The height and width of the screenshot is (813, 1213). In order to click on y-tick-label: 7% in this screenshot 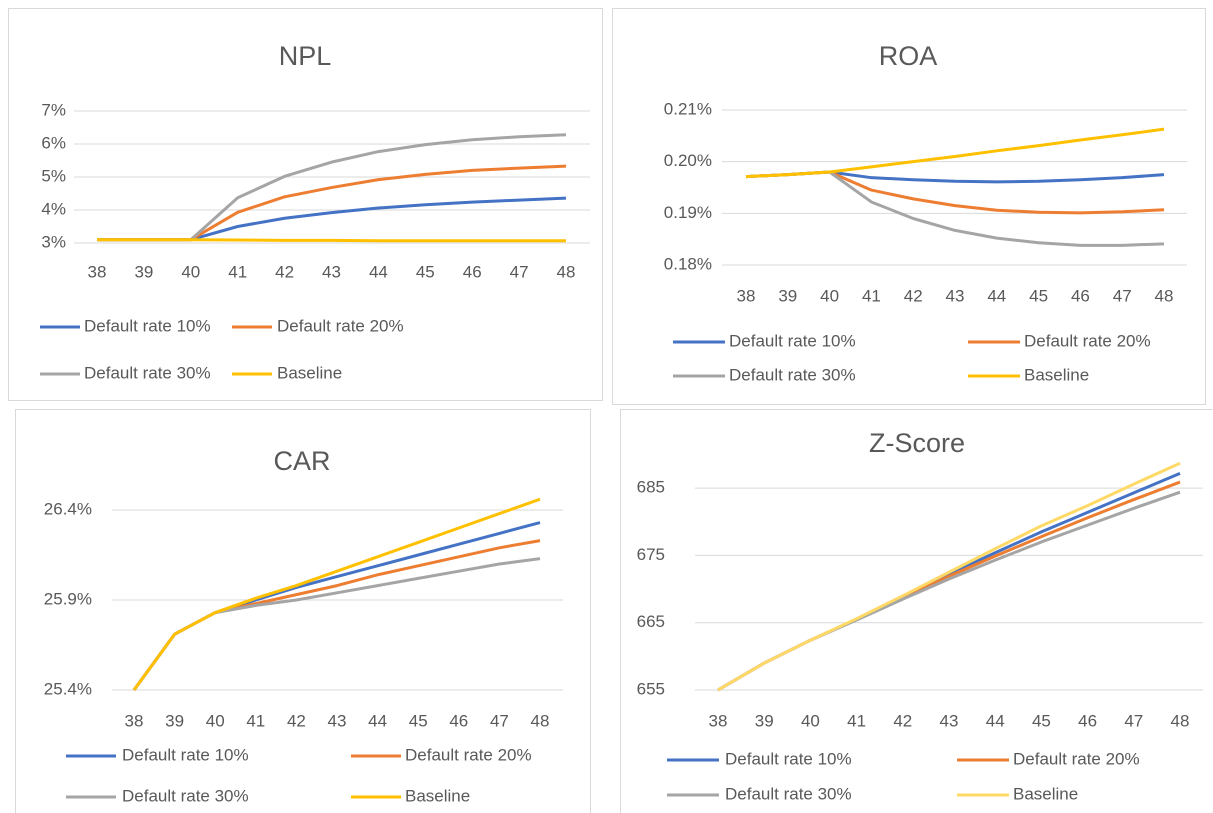, I will do `click(53, 109)`.